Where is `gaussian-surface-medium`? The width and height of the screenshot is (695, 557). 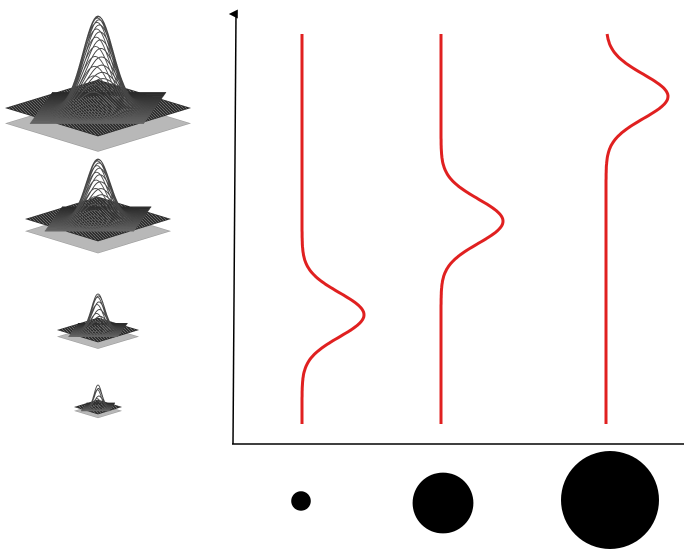
gaussian-surface-medium is located at coordinates (98, 206).